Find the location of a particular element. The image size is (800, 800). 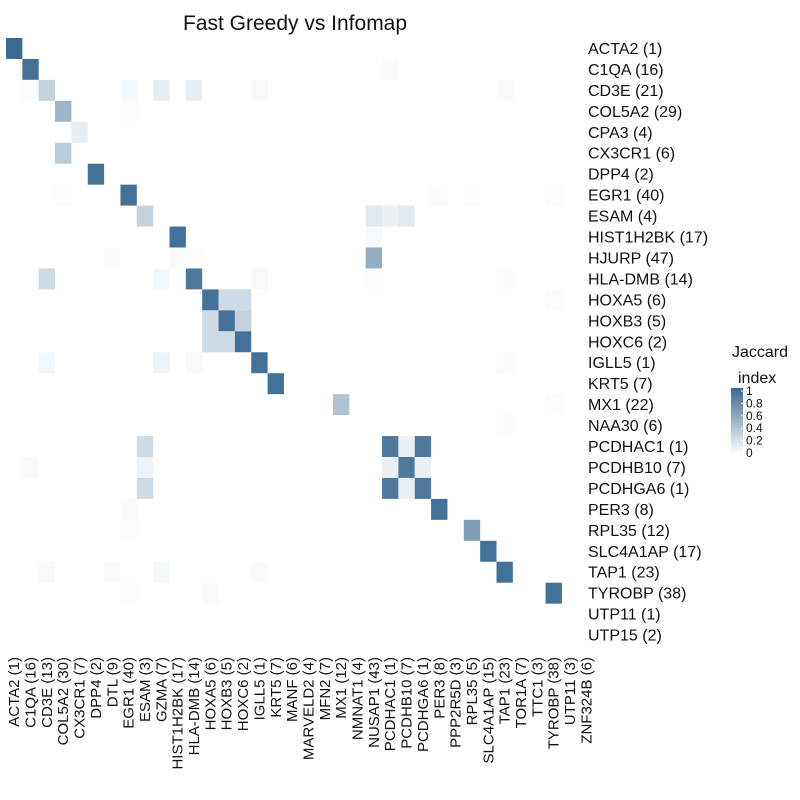

legend-tick-label: 1 is located at coordinates (749, 391).